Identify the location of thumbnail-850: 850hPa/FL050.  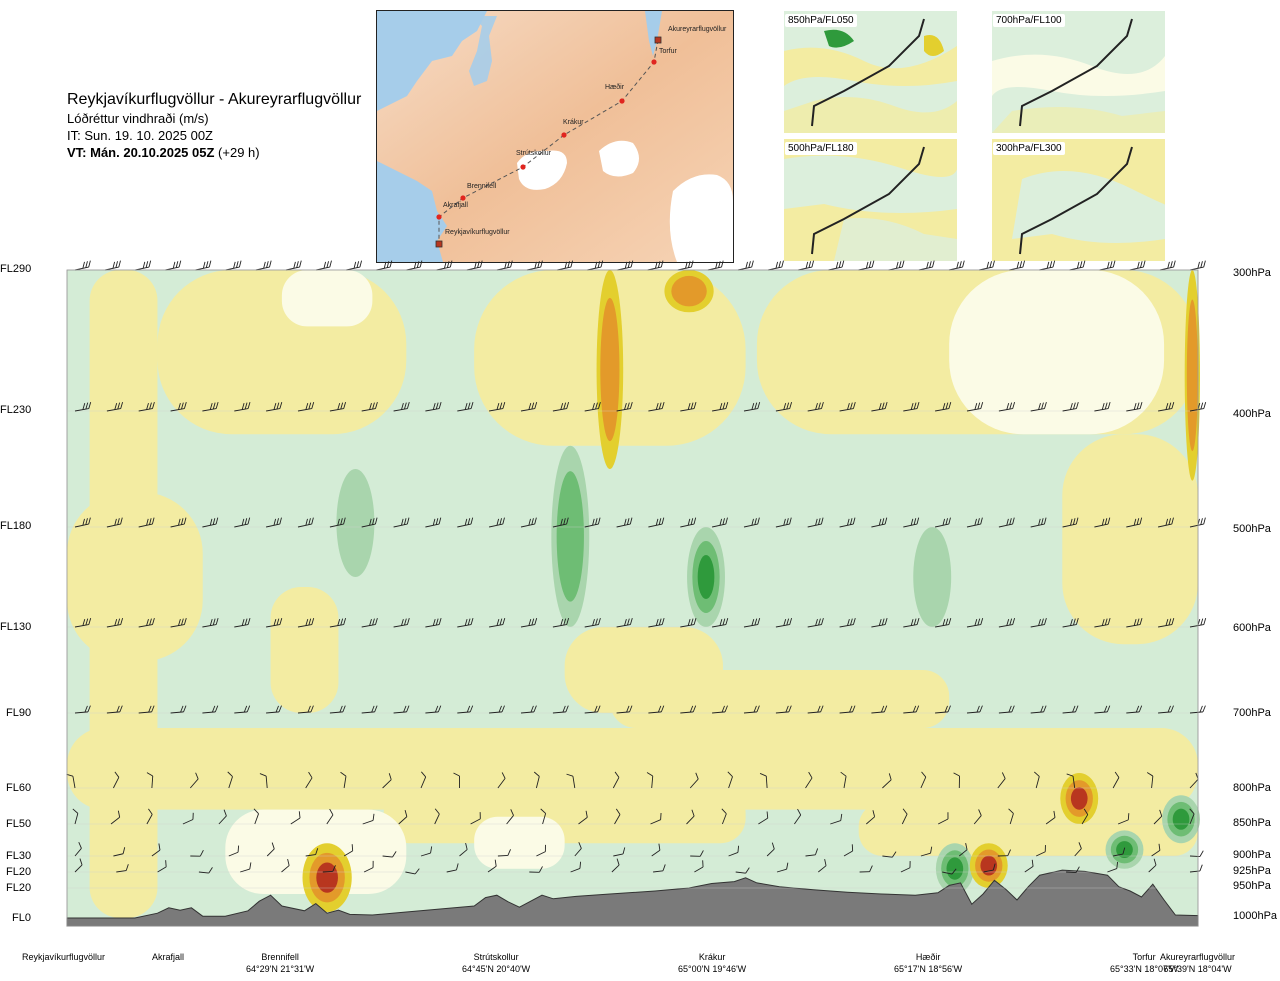
(870, 72).